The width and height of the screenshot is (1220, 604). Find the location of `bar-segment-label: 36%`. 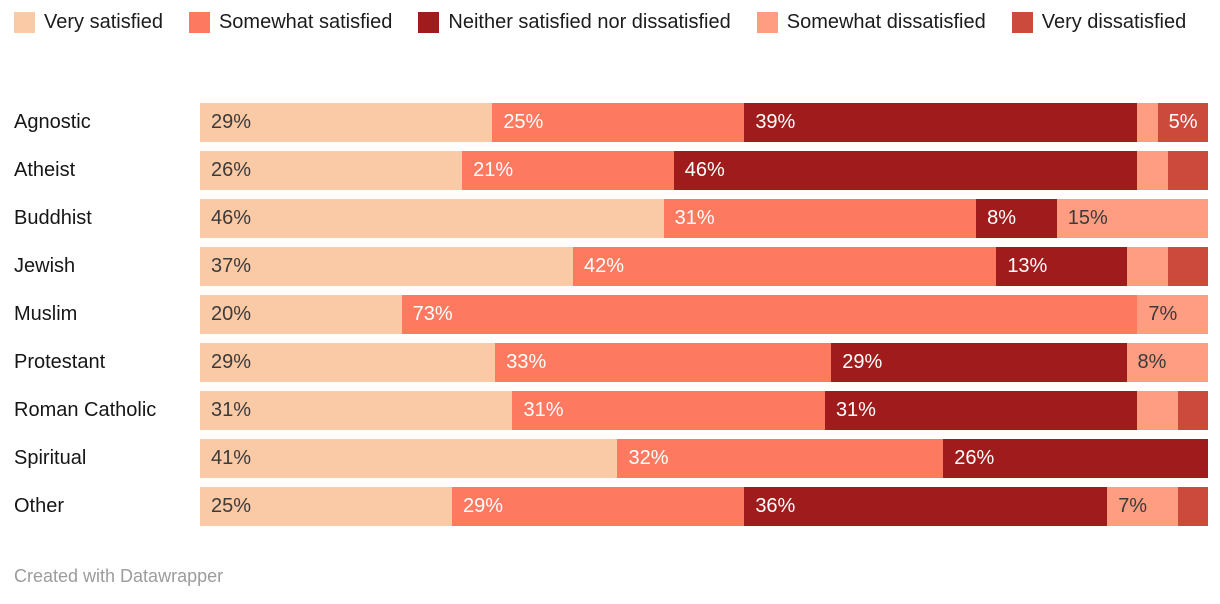

bar-segment-label: 36% is located at coordinates (775, 506).